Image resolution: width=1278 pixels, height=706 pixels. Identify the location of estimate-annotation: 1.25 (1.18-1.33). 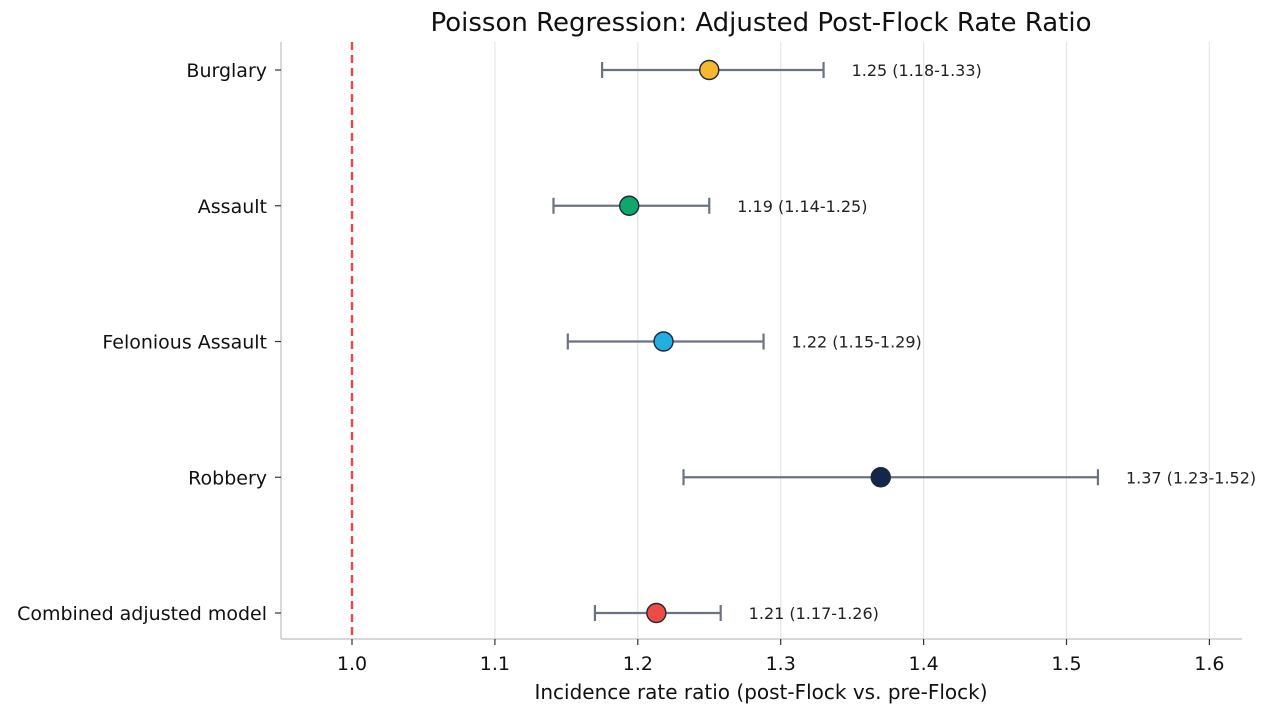
(917, 70).